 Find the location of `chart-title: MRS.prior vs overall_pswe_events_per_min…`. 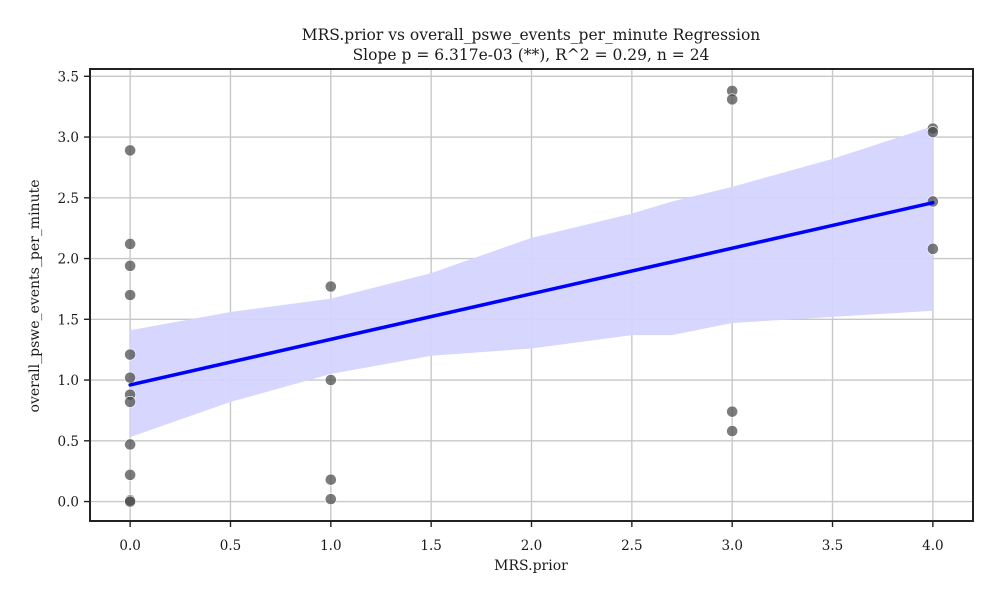

chart-title: MRS.prior vs overall_pswe_events_per_min… is located at coordinates (531, 35).